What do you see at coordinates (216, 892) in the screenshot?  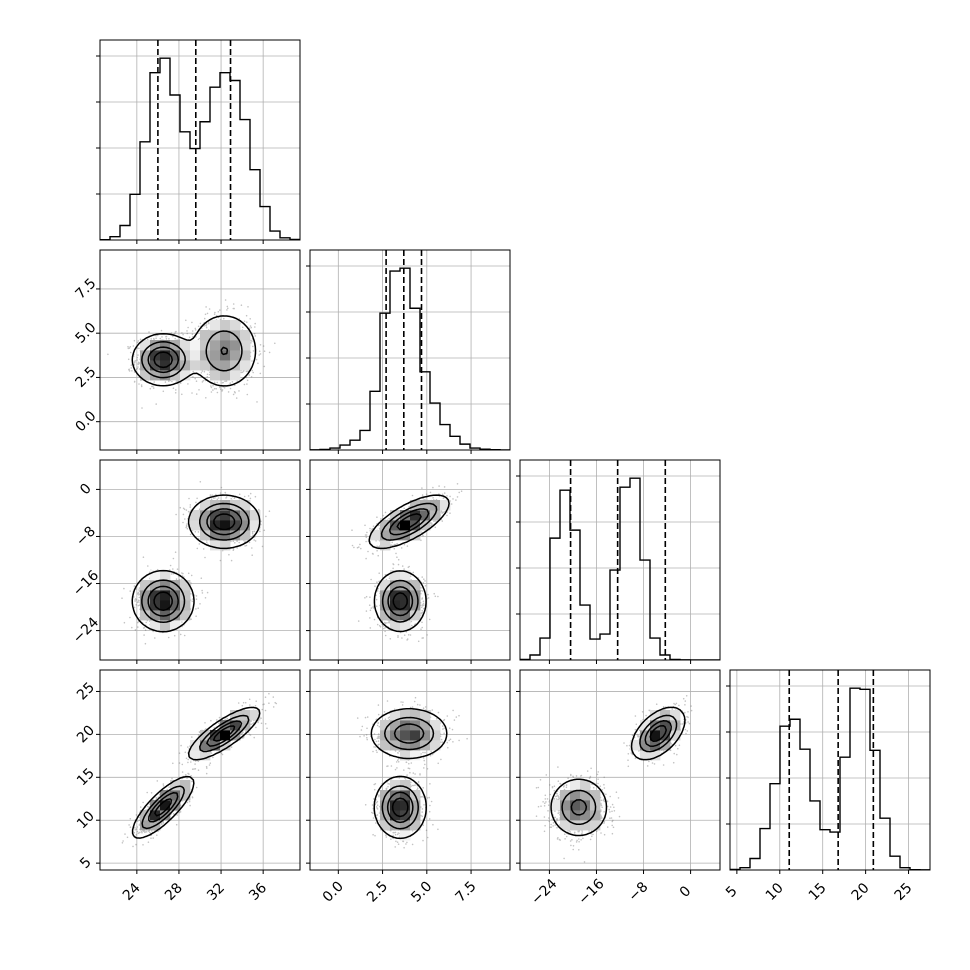 I see `x-tick-label: 32` at bounding box center [216, 892].